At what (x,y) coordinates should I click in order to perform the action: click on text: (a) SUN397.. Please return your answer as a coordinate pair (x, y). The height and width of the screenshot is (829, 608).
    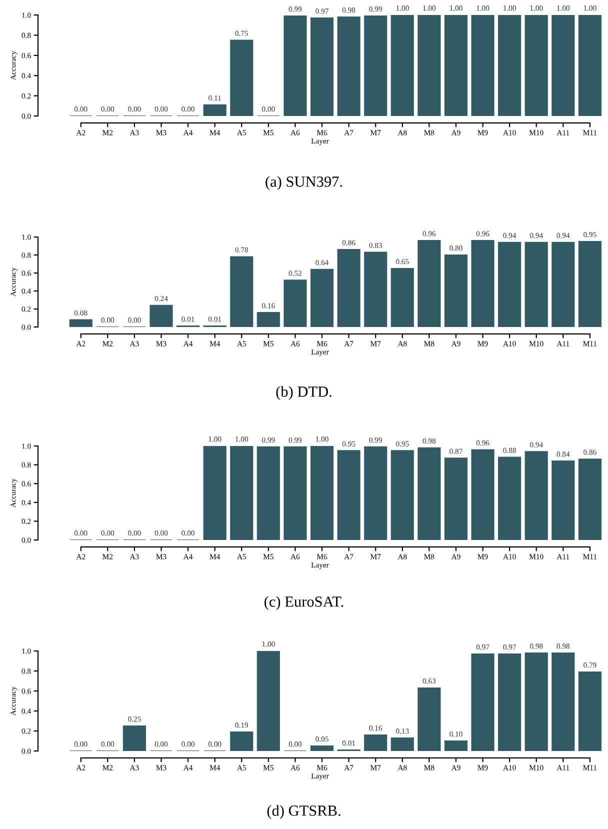
    Looking at the image, I should click on (304, 183).